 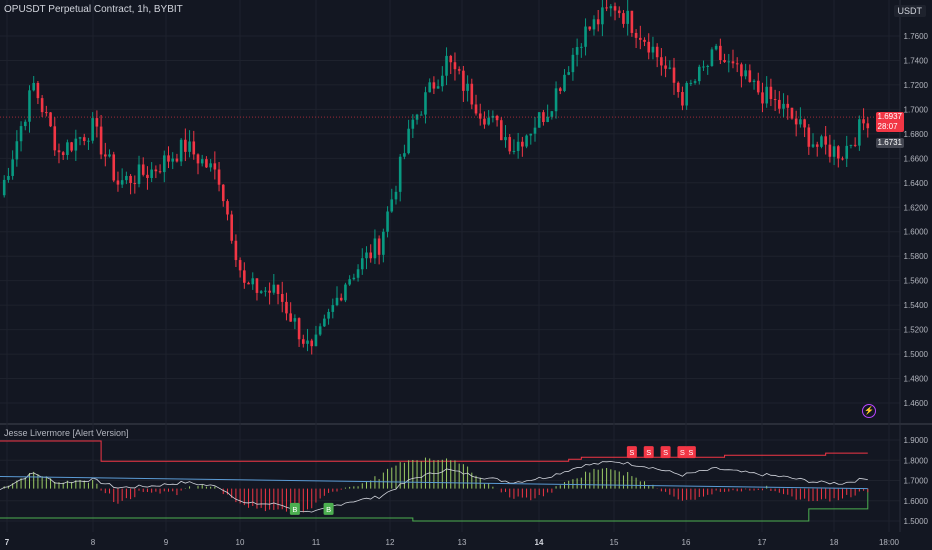 I want to click on time-tick-label: 17, so click(x=762, y=542).